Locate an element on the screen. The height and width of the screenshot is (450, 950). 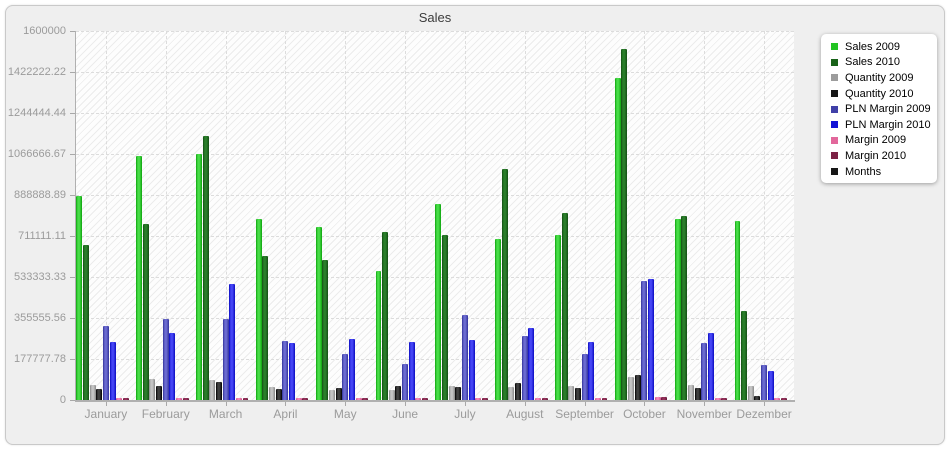
legend-item: PLN Margin 2009 is located at coordinates (879, 109).